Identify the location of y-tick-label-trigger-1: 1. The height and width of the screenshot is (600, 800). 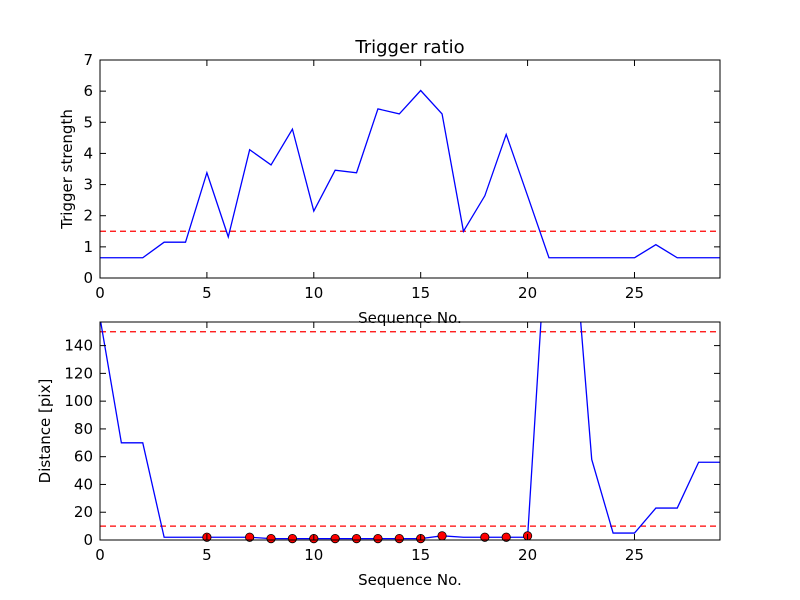
(88, 247).